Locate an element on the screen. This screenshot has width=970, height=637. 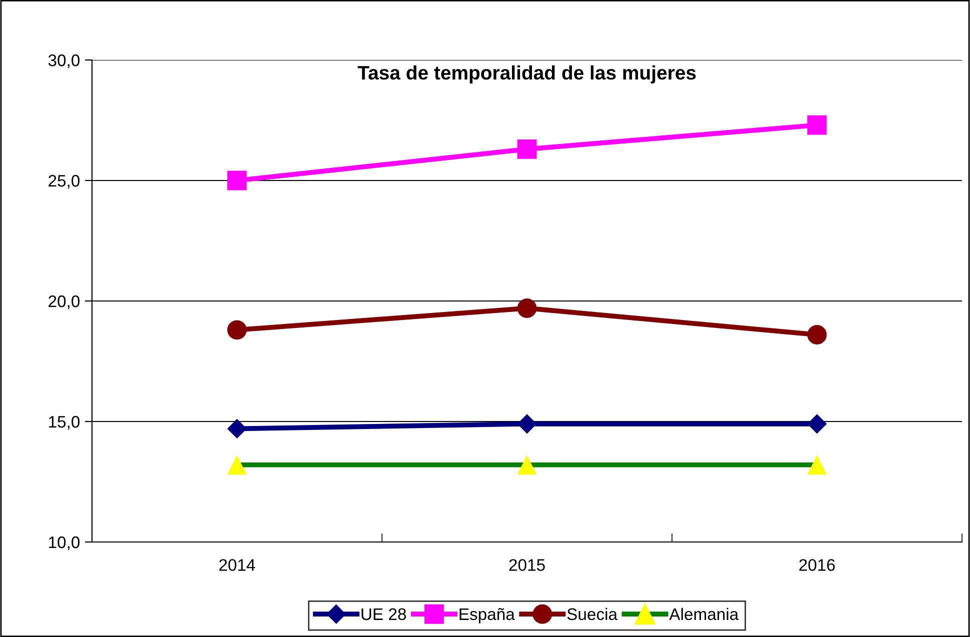
y-tick-label: 20,0 is located at coordinates (64, 302).